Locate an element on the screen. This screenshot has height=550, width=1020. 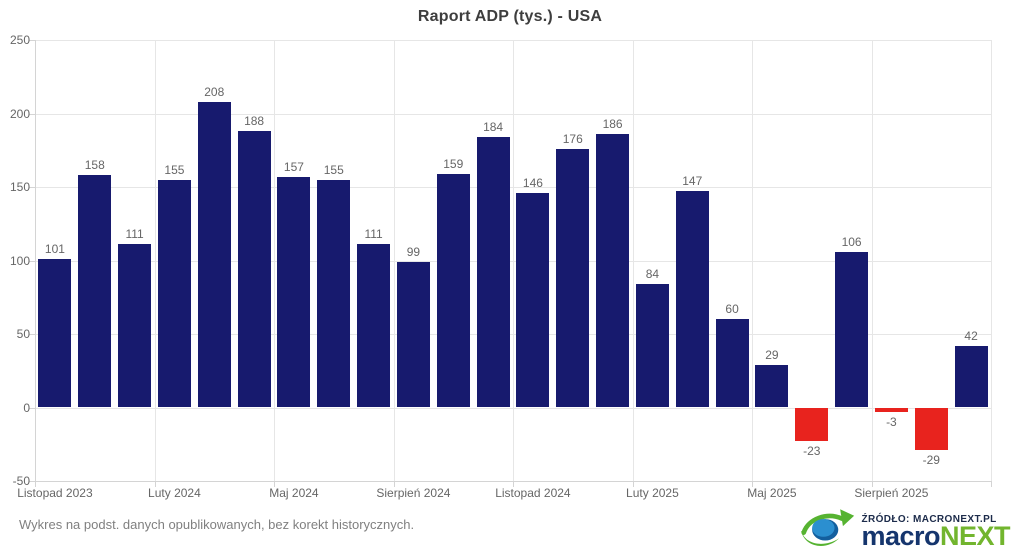
bar-value-label: 157 is located at coordinates (293, 166).